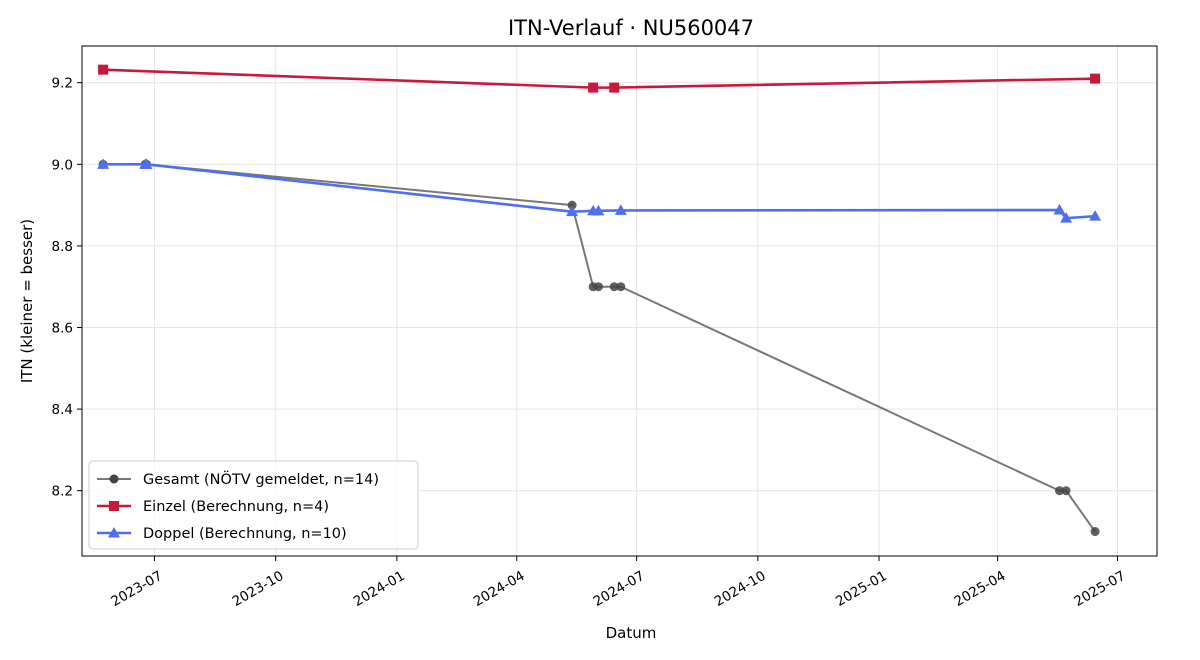 Image resolution: width=1200 pixels, height=660 pixels. What do you see at coordinates (27, 301) in the screenshot?
I see `y-axis-label: ITN (kleiner = besser)` at bounding box center [27, 301].